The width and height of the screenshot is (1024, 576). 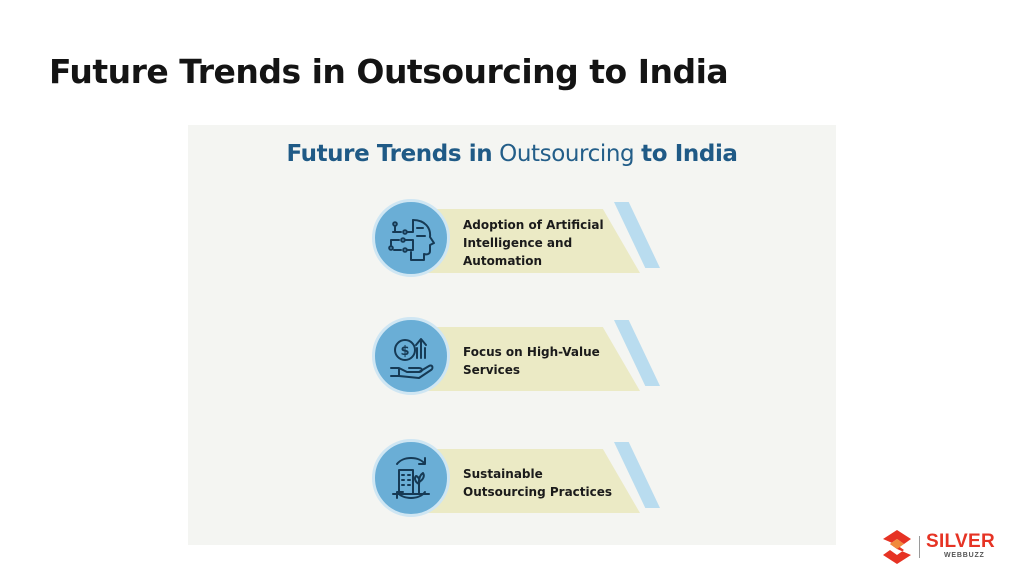 What do you see at coordinates (411, 478) in the screenshot?
I see `sustainable-building-icon` at bounding box center [411, 478].